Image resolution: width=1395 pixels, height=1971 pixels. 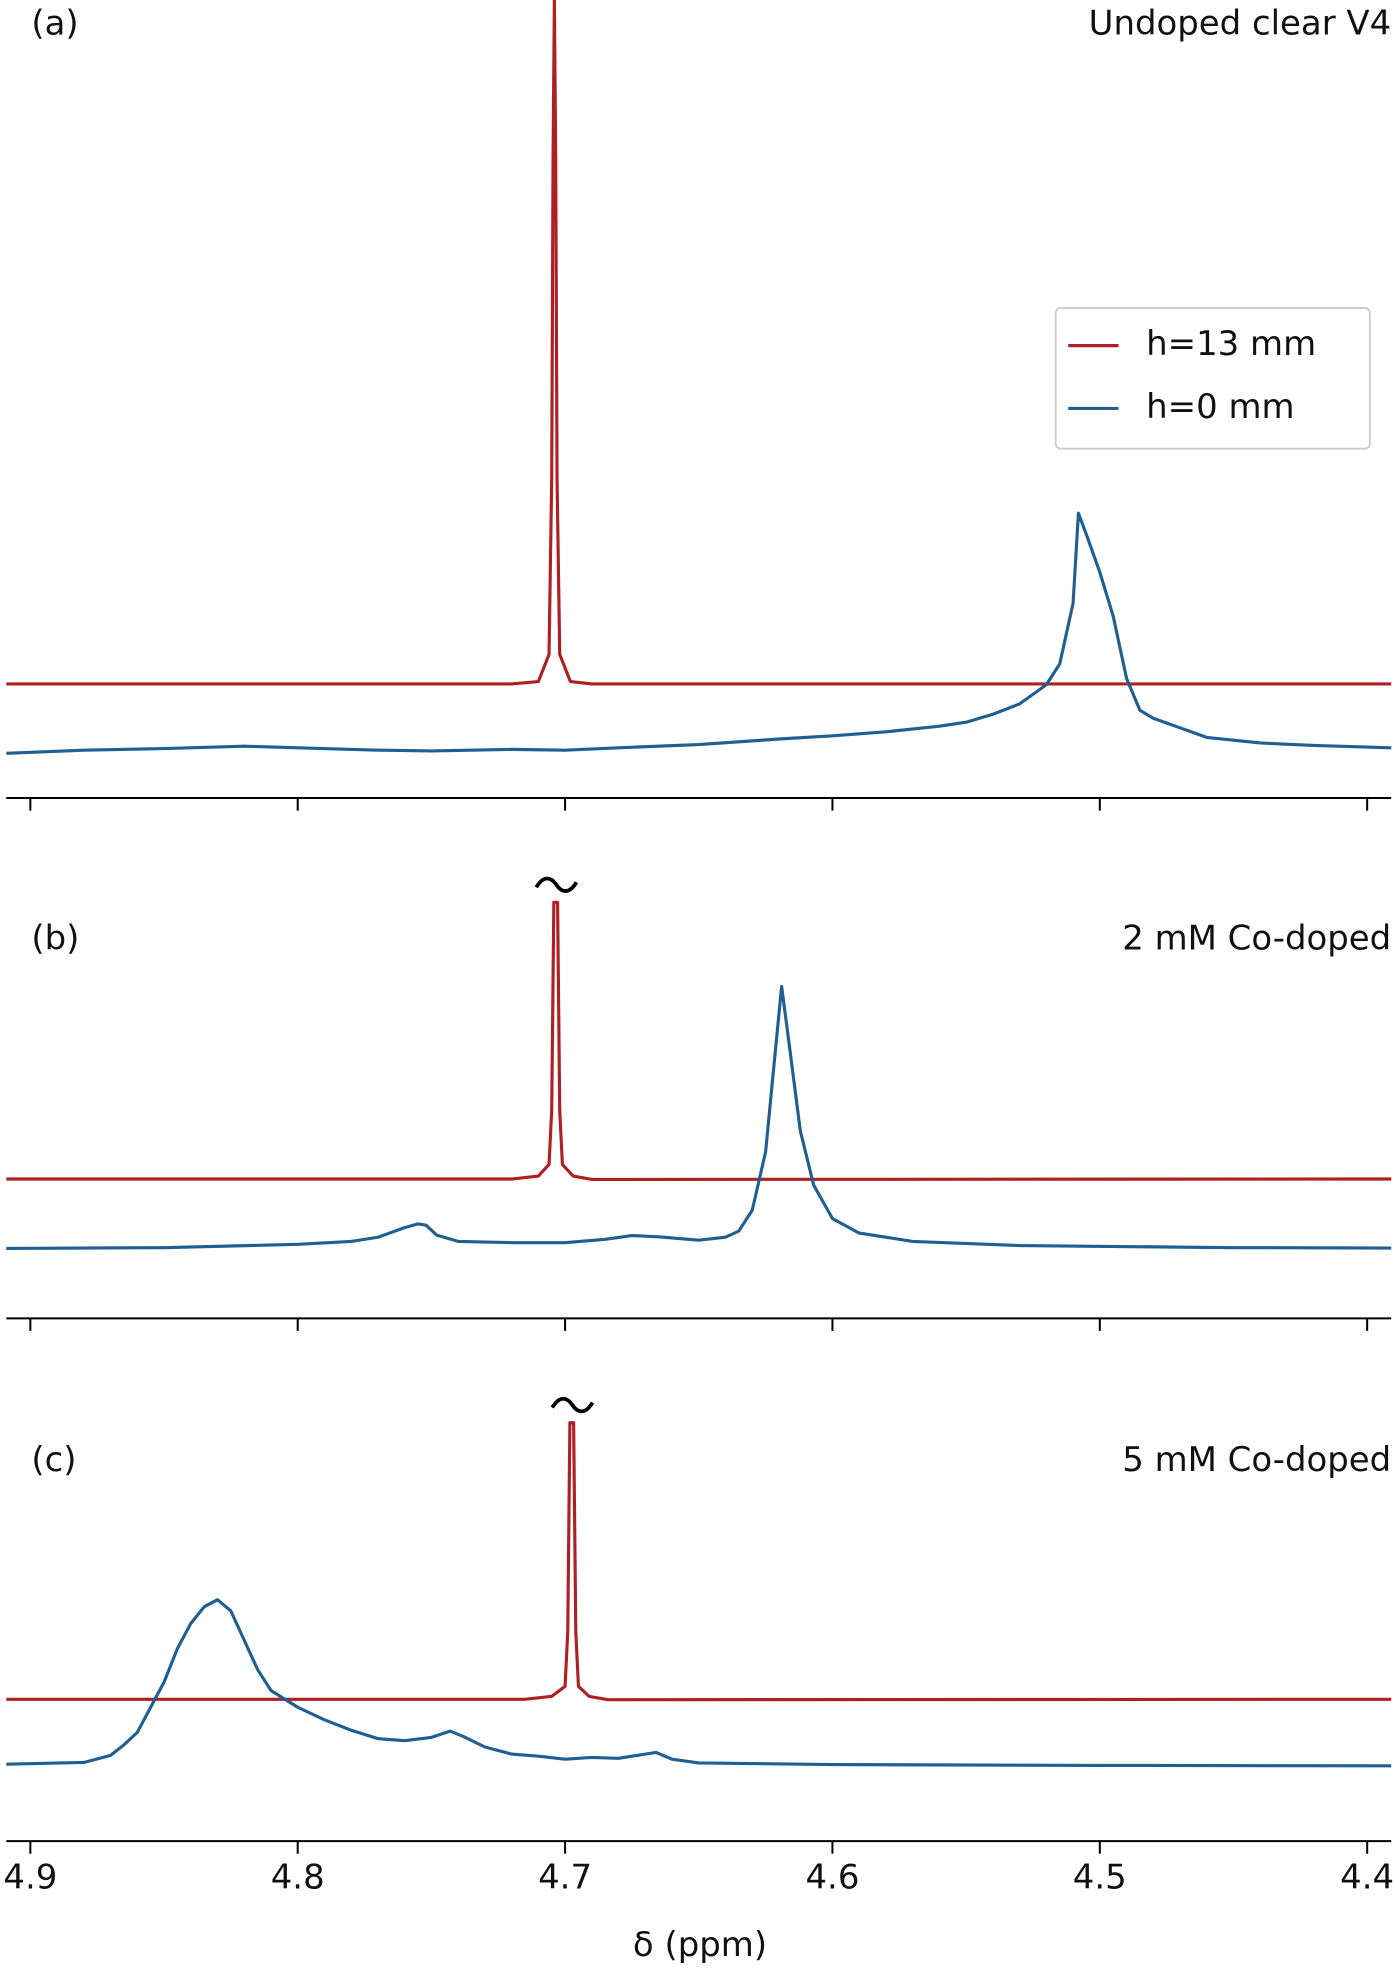 What do you see at coordinates (30, 1877) in the screenshot?
I see `x-tick-label: 4.9` at bounding box center [30, 1877].